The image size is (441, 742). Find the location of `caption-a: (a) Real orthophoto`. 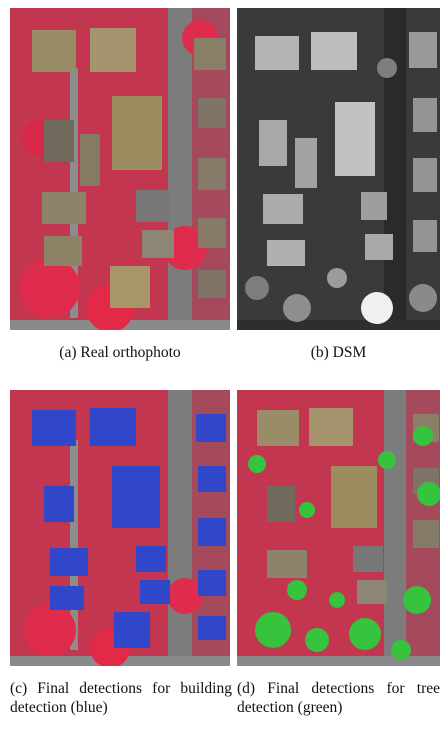

caption-a: (a) Real orthophoto is located at coordinates (120, 352).